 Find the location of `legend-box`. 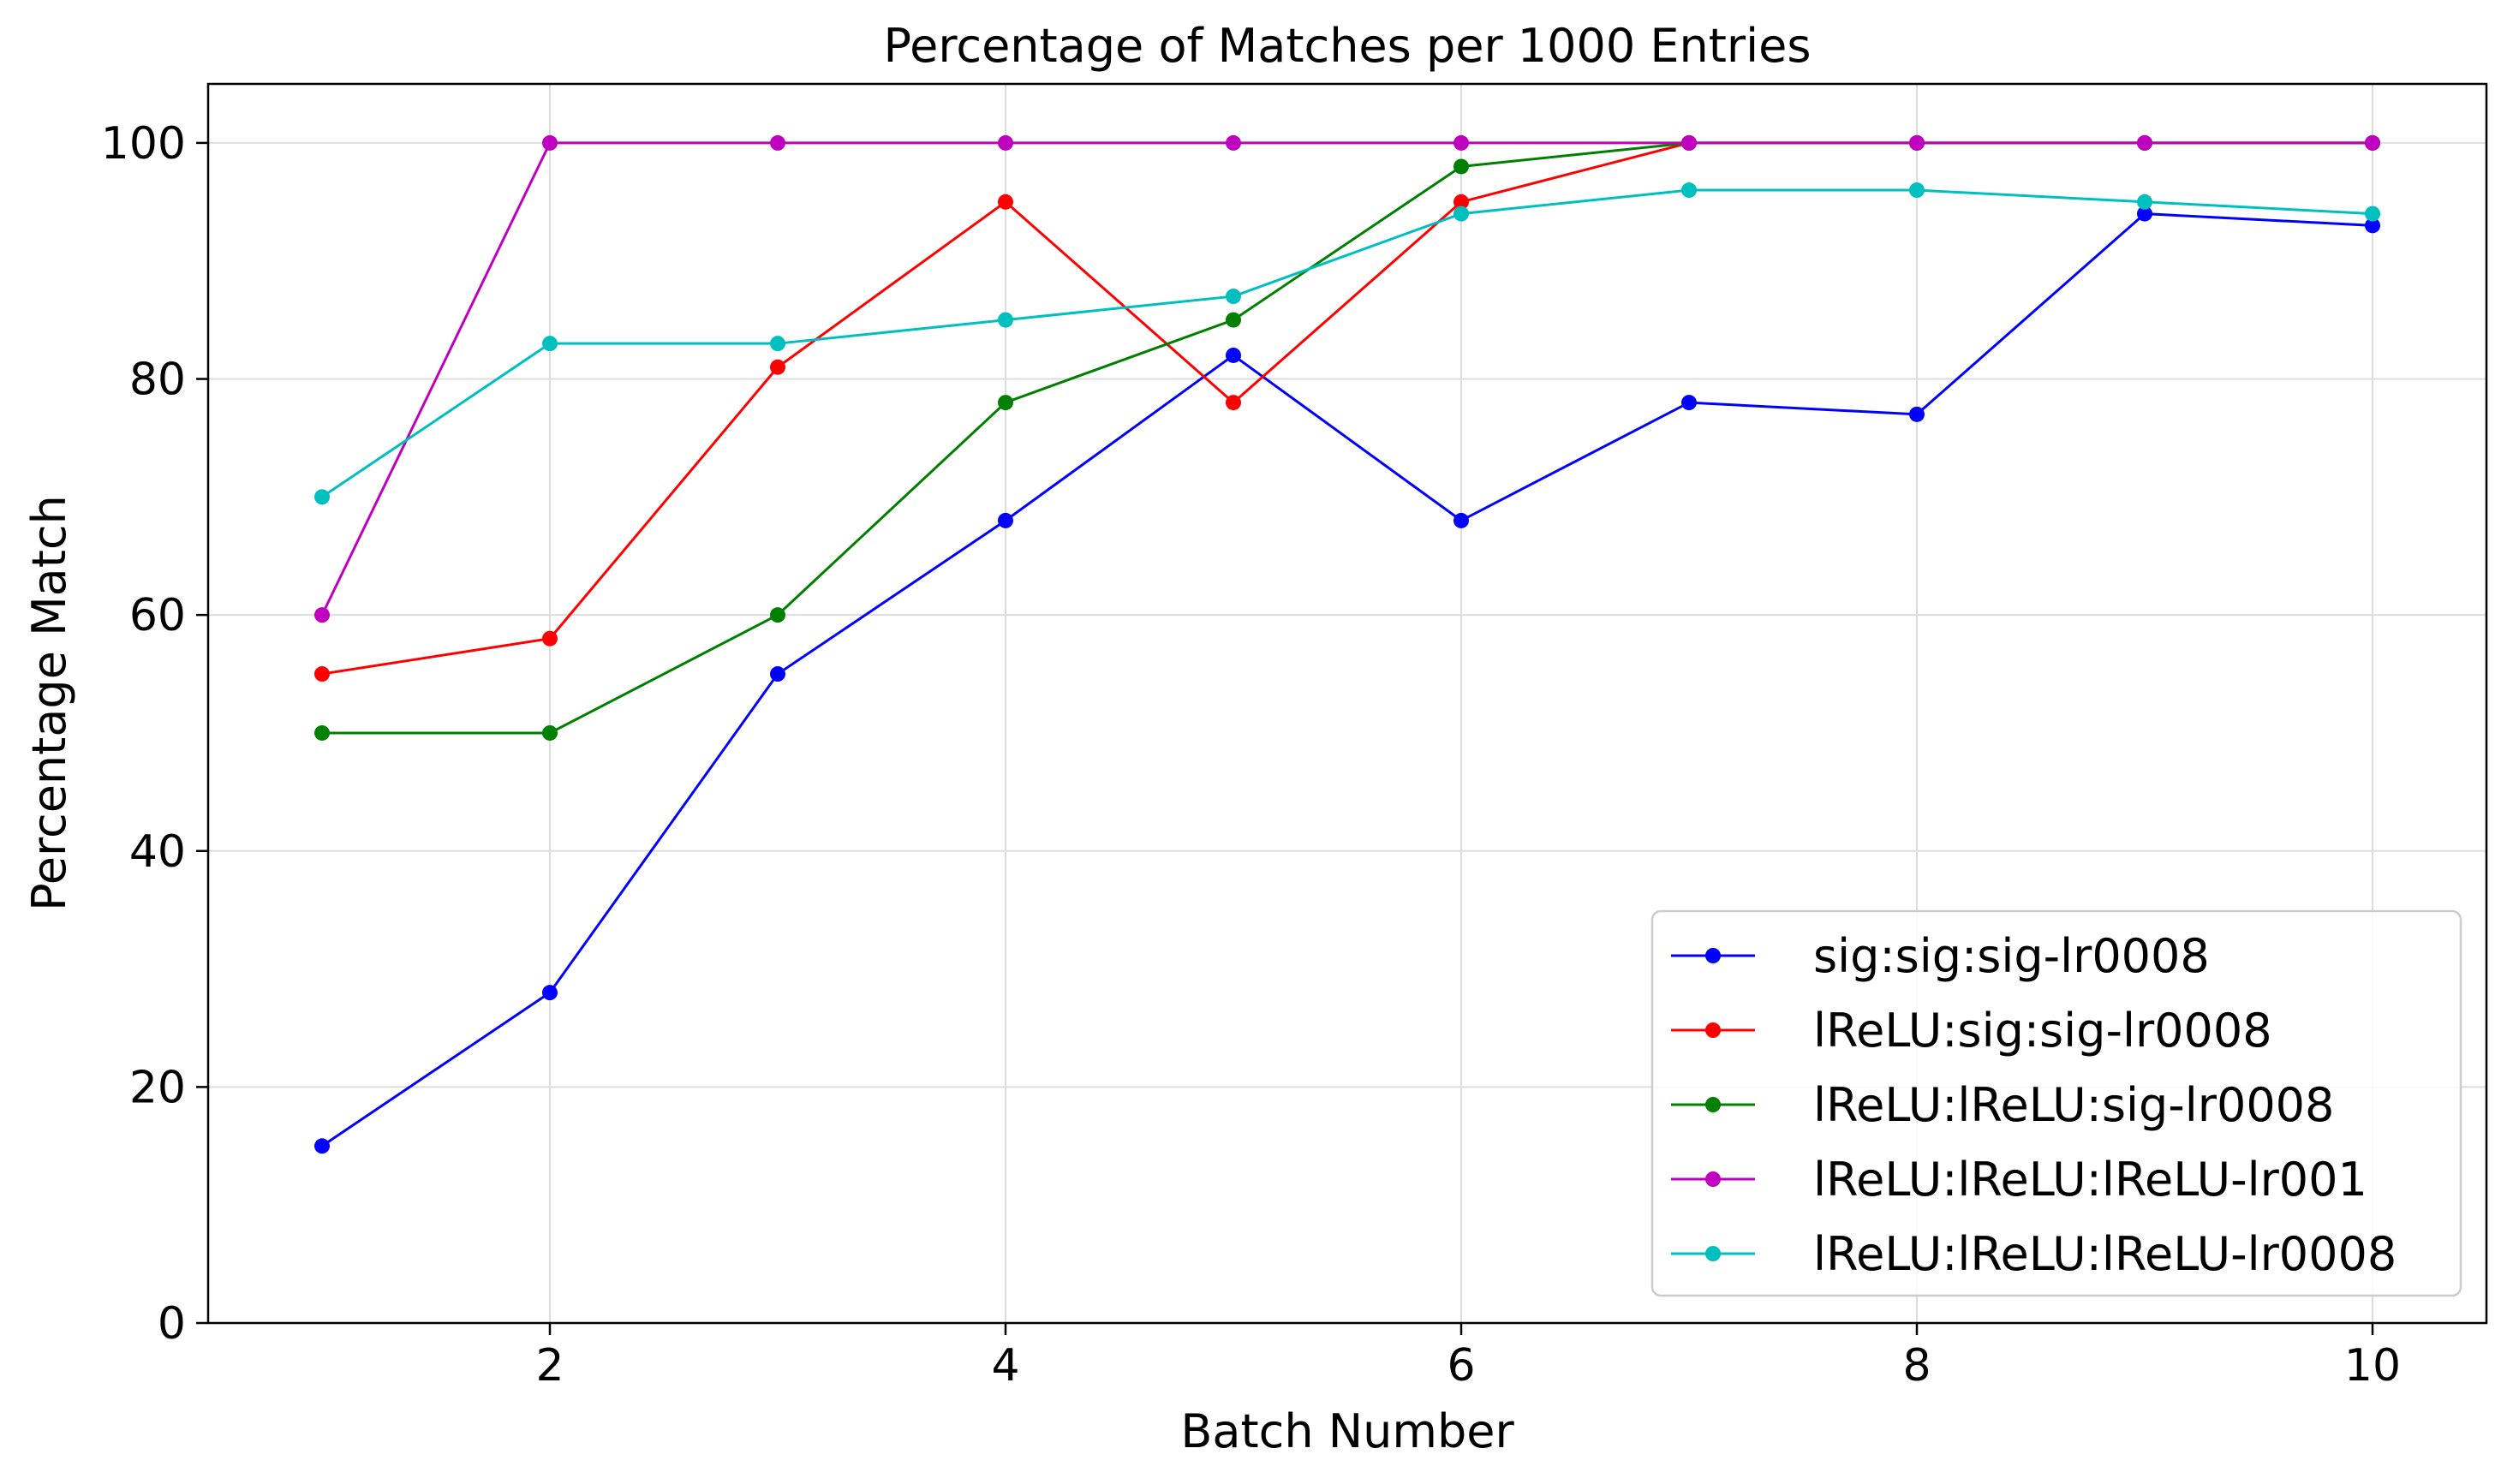

legend-box is located at coordinates (2056, 1103).